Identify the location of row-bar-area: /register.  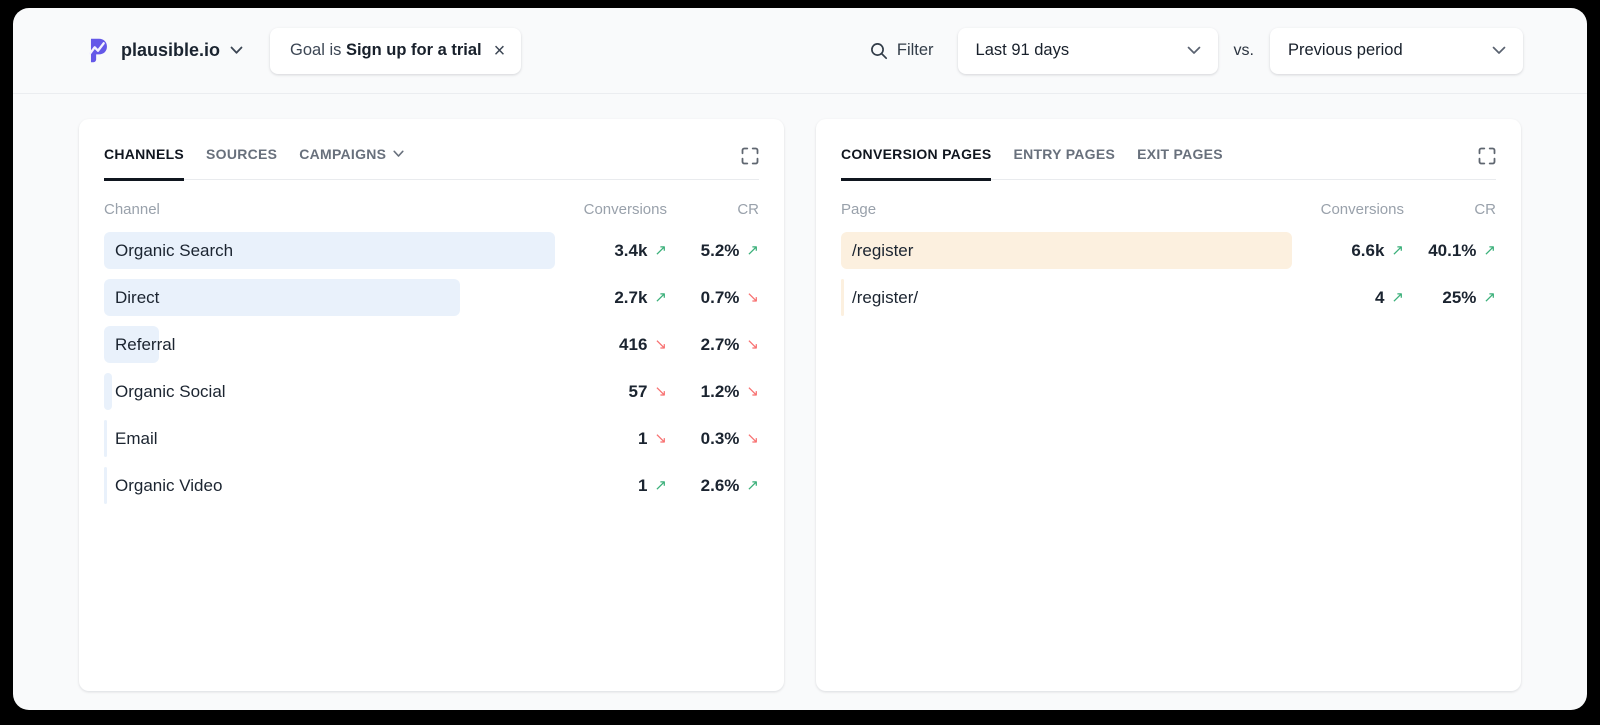
(1066, 250).